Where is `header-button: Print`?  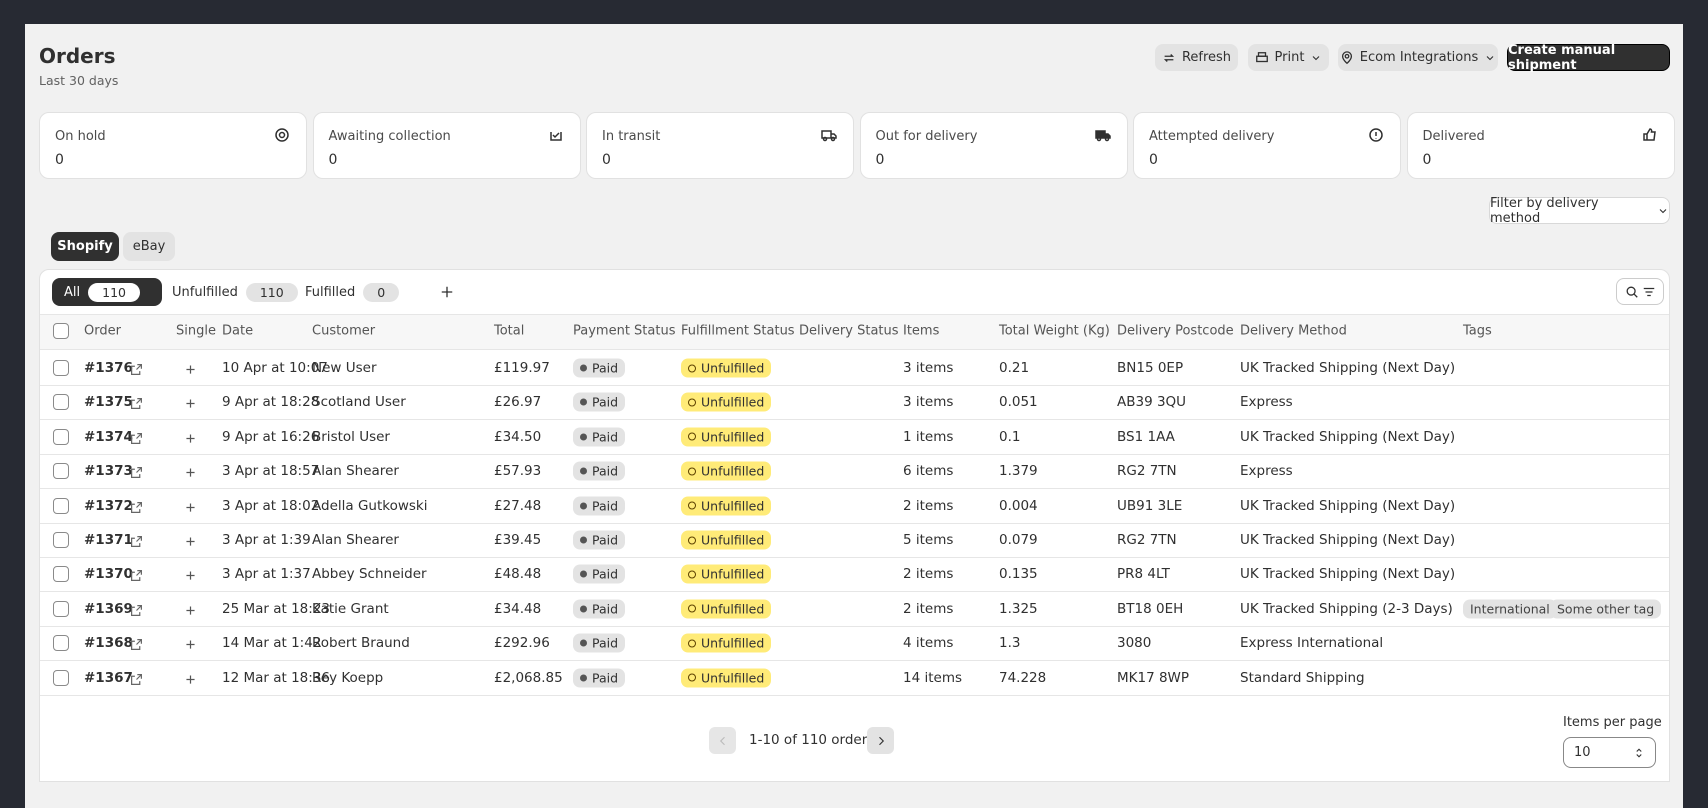
header-button: Print is located at coordinates (1288, 57).